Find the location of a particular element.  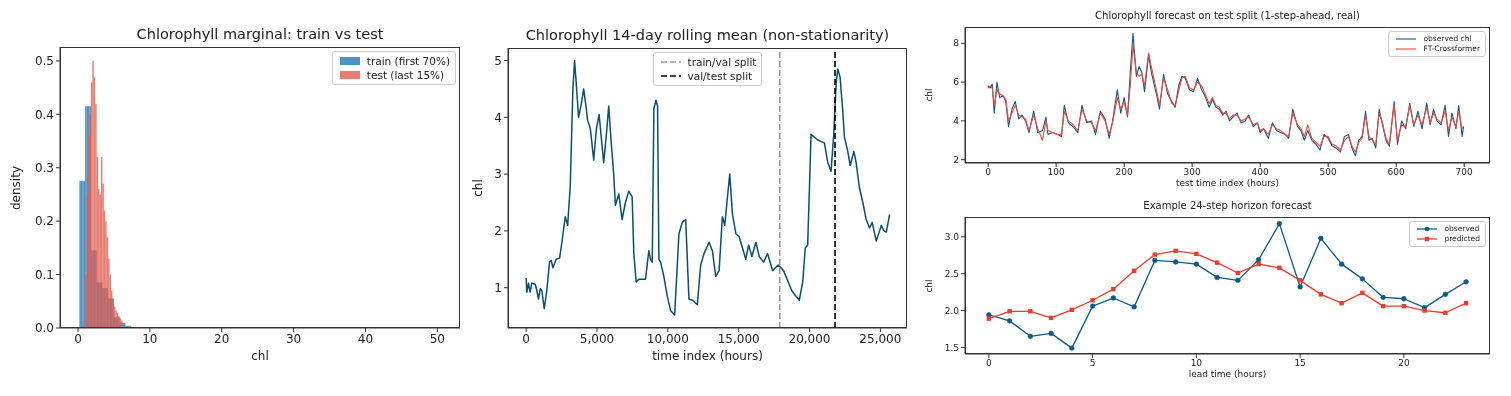

y-tick-label: 1 is located at coordinates (498, 287).